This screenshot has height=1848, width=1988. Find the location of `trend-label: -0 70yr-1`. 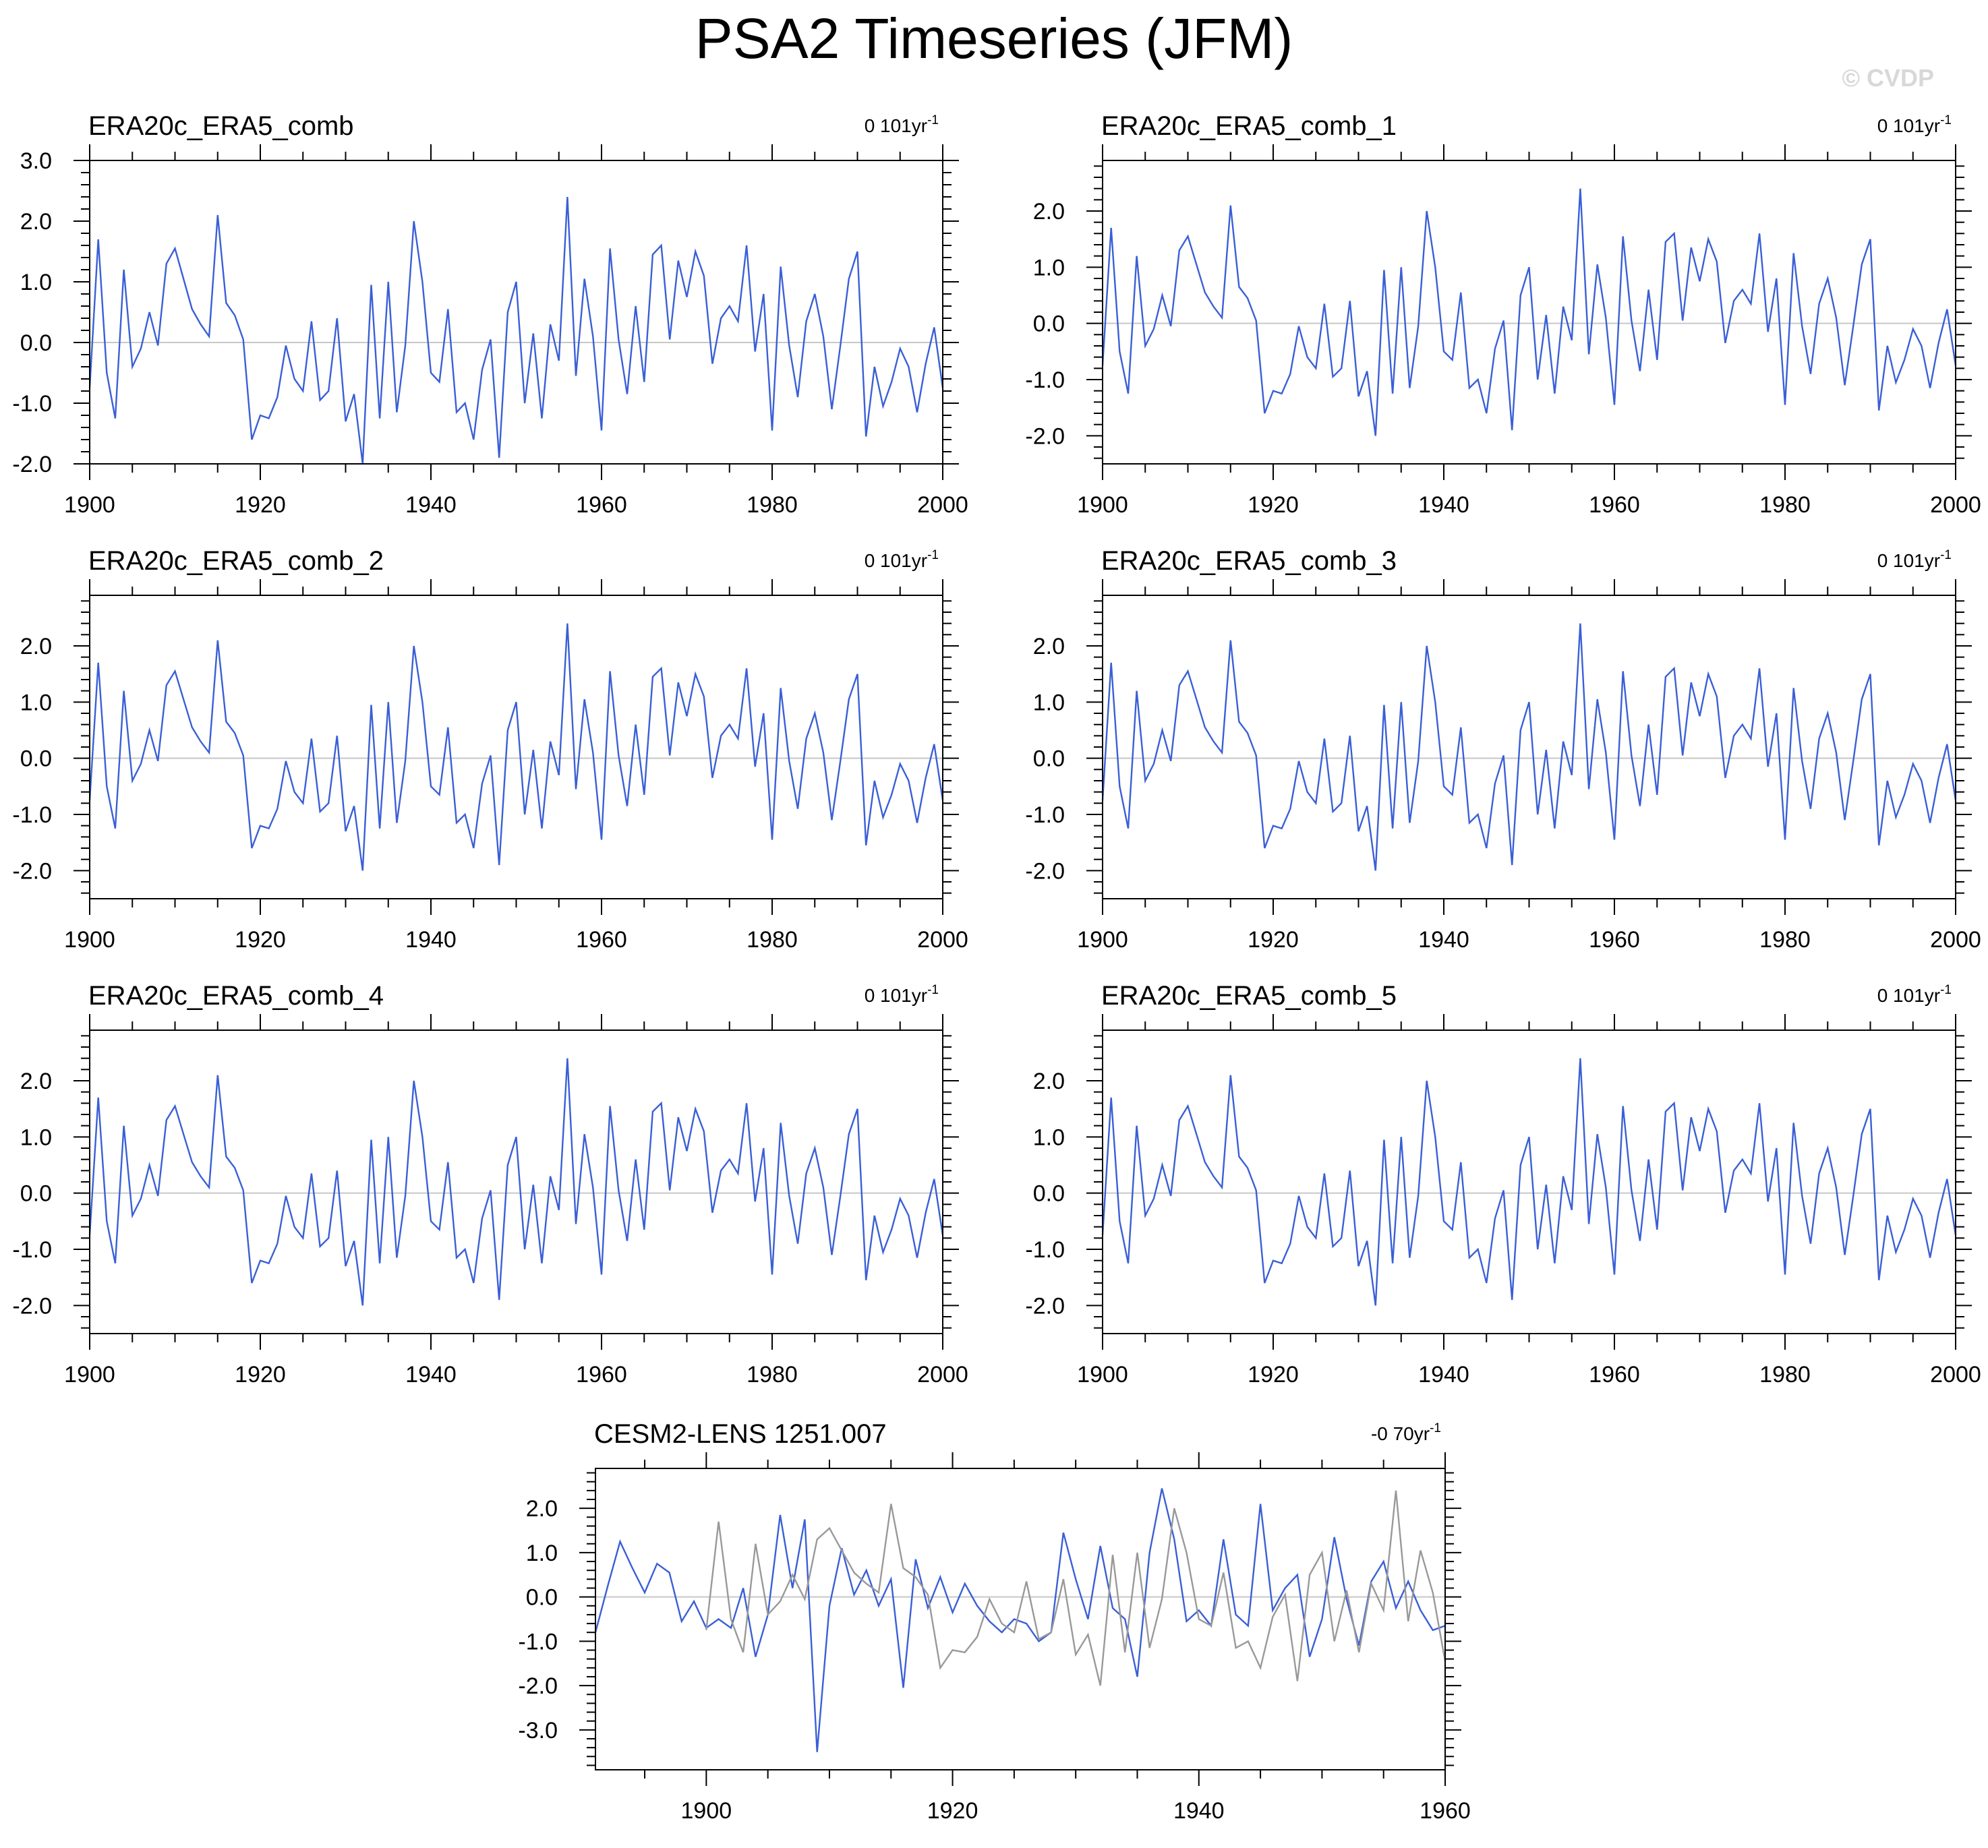

trend-label: -0 70yr-1 is located at coordinates (1406, 1432).